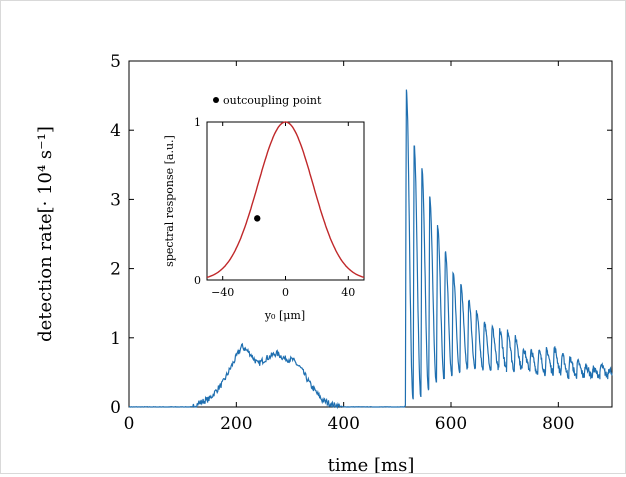  Describe the element at coordinates (216, 100) in the screenshot. I see `legend-marker-icon` at that location.